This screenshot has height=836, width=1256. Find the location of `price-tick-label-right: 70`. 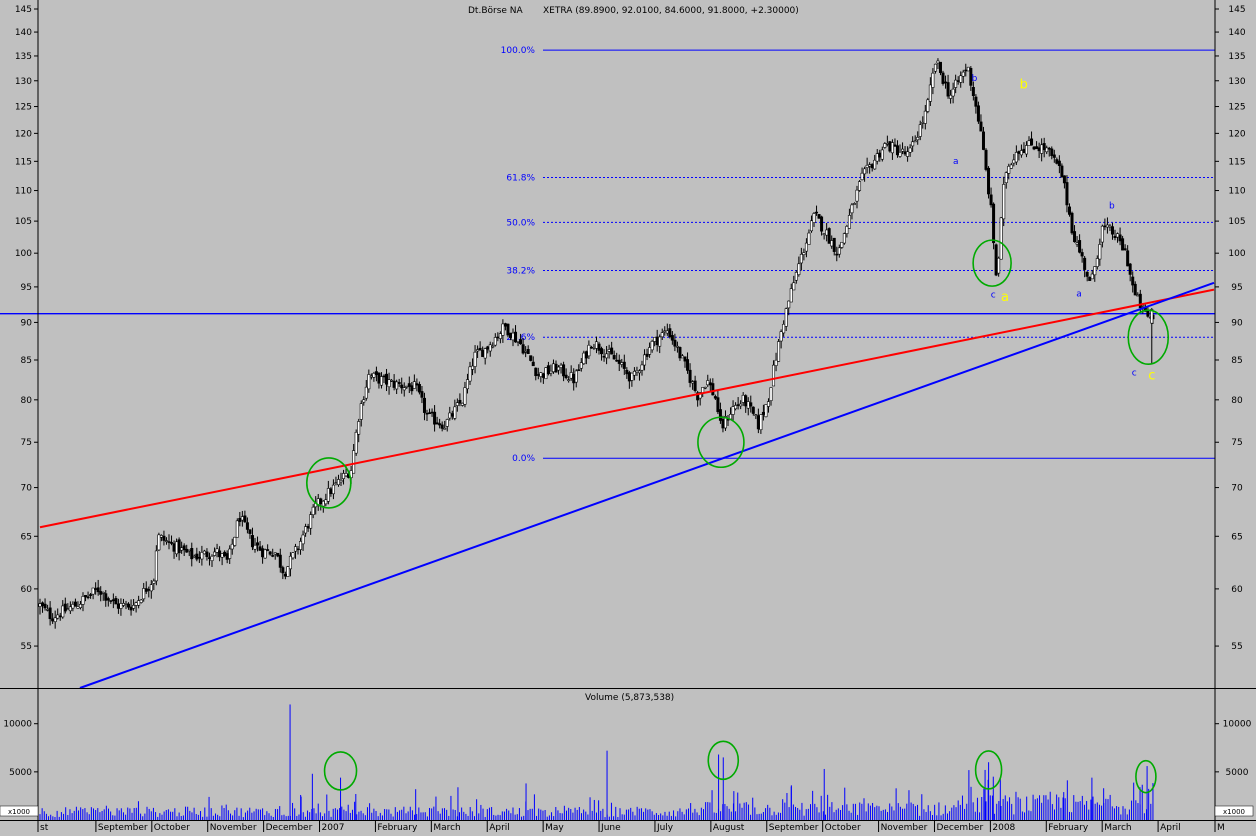

price-tick-label-right: 70 is located at coordinates (1237, 489).